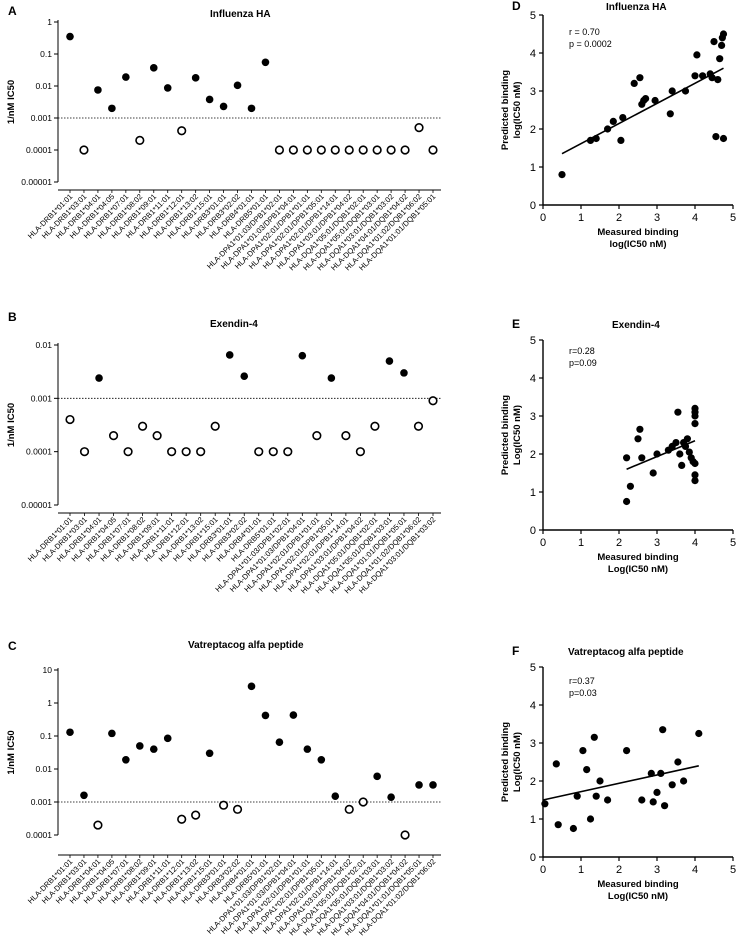 This screenshot has height=947, width=736. I want to click on x-tick-label: 4, so click(695, 218).